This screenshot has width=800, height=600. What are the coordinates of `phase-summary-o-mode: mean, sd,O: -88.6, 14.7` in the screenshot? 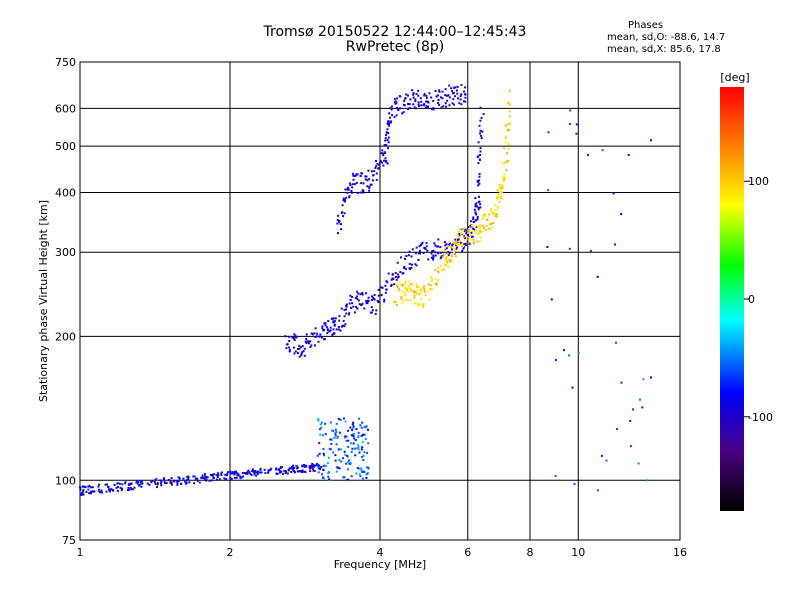 It's located at (666, 37).